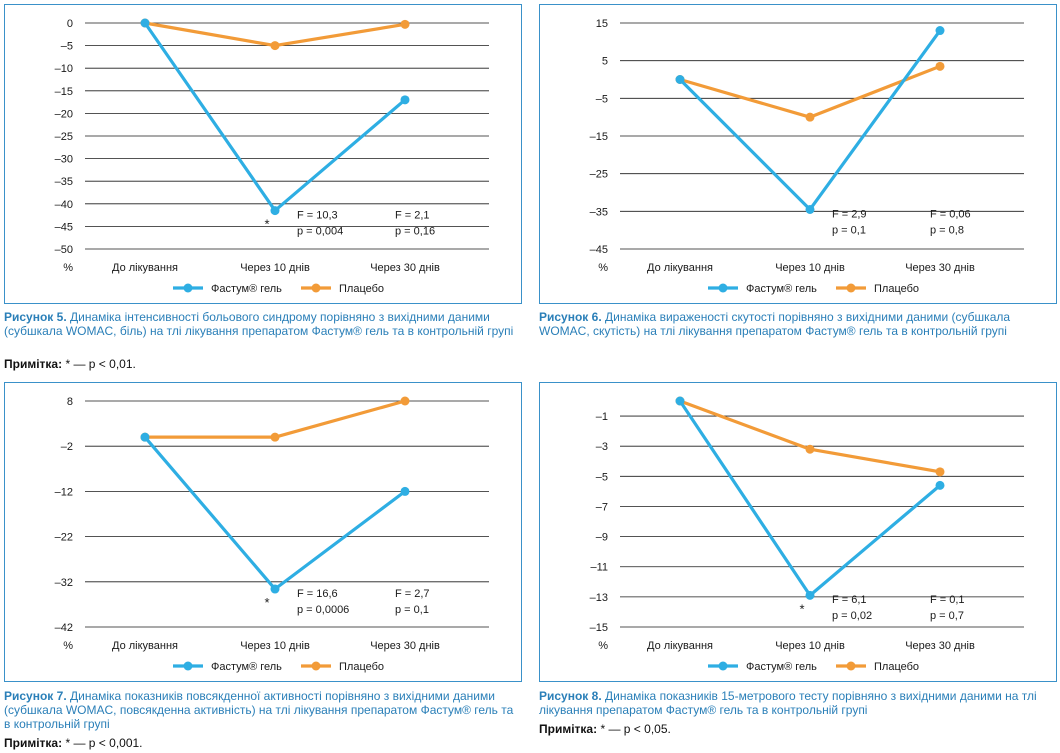  Describe the element at coordinates (64, 160) in the screenshot. I see `y-tick-label: –30` at that location.